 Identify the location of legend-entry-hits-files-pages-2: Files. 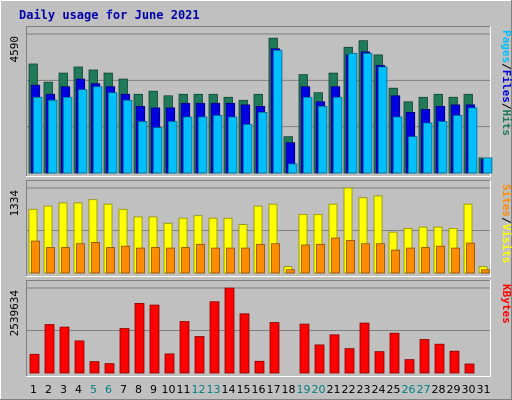
(506, 86).